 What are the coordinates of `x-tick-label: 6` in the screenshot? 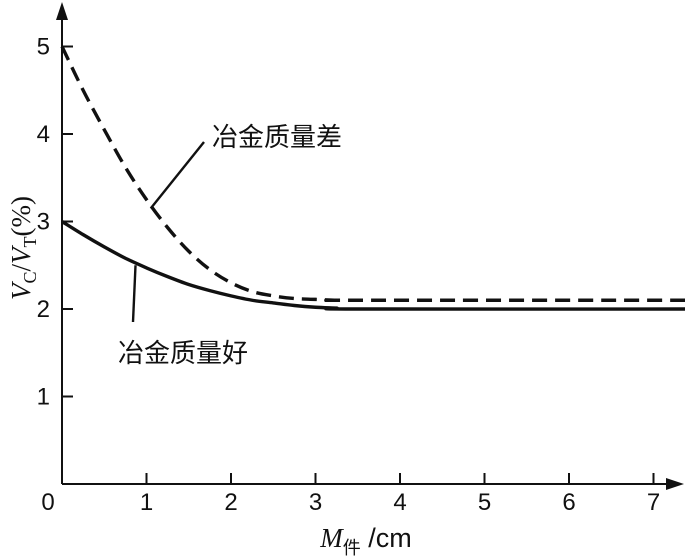 It's located at (568, 502).